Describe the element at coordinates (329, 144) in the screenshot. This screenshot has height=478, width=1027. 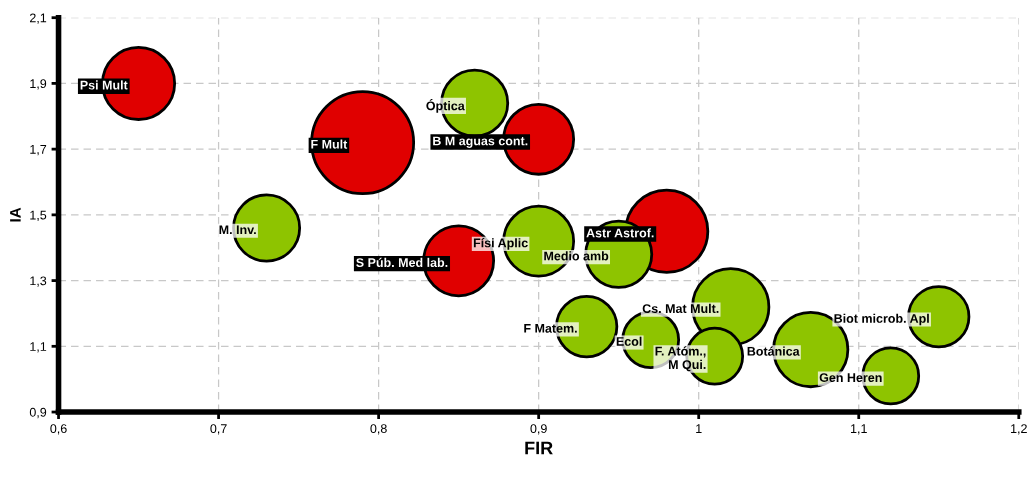
I see `annotation: F Mult` at that location.